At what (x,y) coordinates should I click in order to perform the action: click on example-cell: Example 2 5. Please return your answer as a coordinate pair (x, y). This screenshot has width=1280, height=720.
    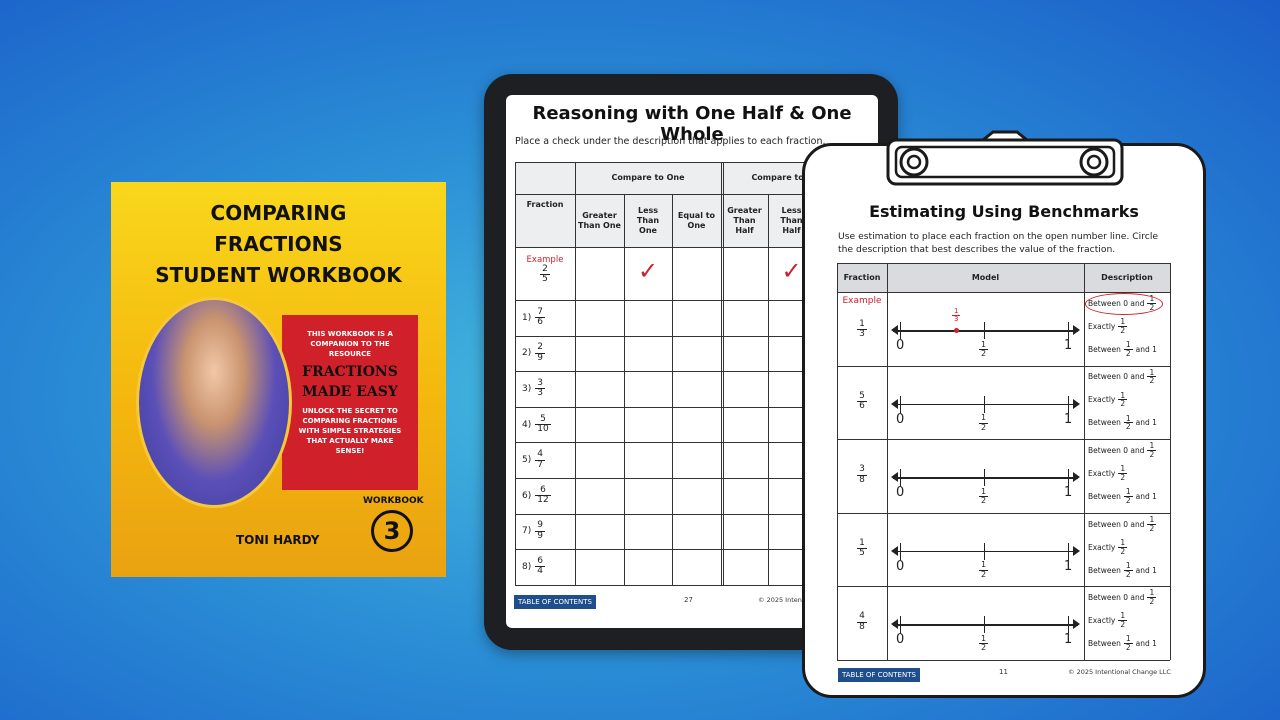
    Looking at the image, I should click on (545, 270).